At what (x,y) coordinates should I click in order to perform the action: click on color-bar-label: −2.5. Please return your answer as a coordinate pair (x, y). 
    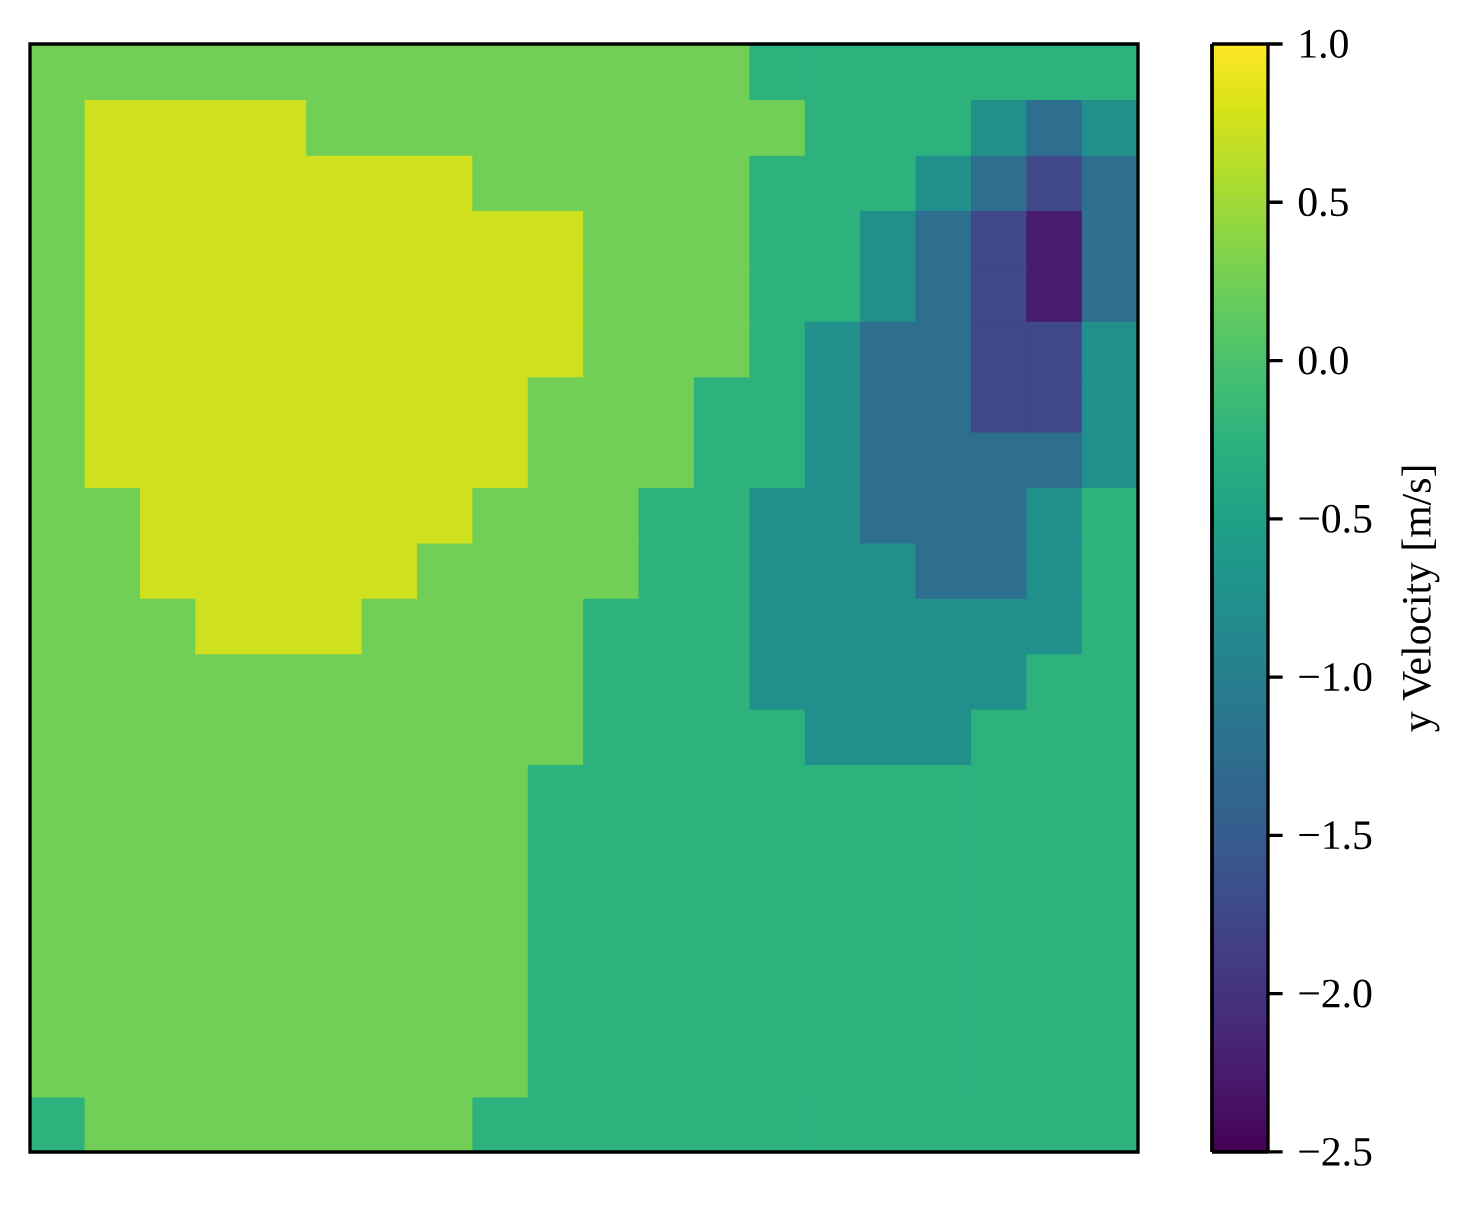
    Looking at the image, I should click on (1335, 1152).